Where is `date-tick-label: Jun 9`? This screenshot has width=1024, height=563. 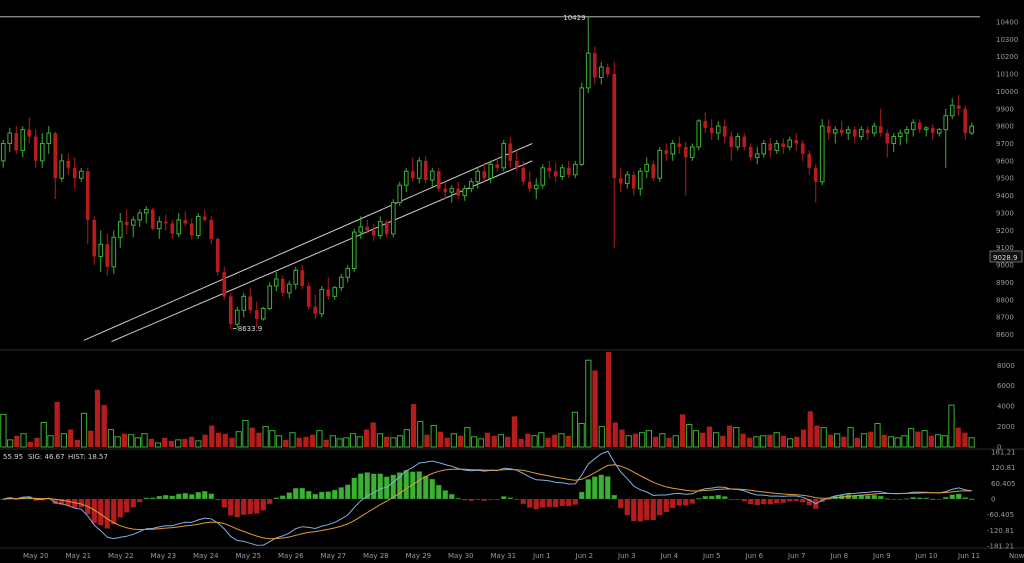 date-tick-label: Jun 9 is located at coordinates (881, 556).